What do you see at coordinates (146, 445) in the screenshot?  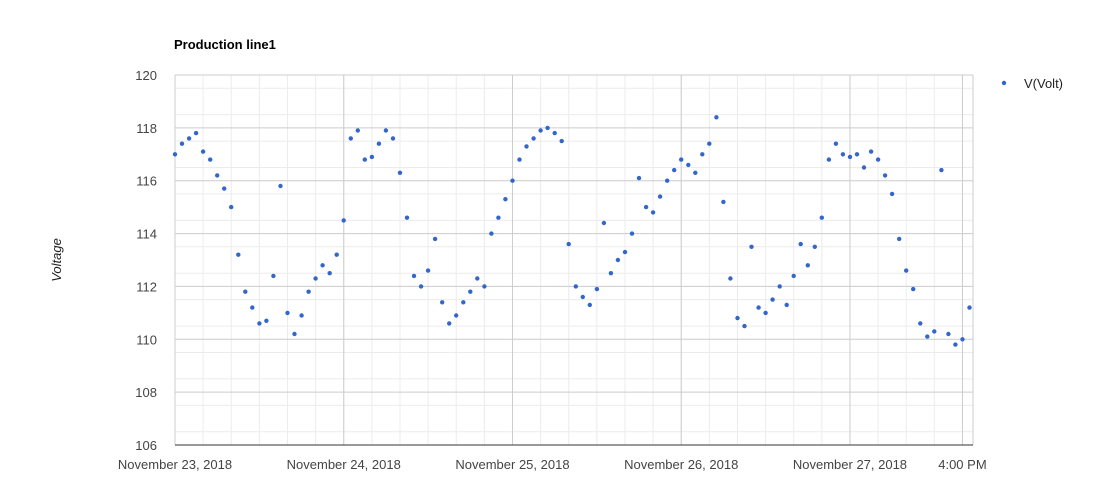 I see `y-tick-label: 106` at bounding box center [146, 445].